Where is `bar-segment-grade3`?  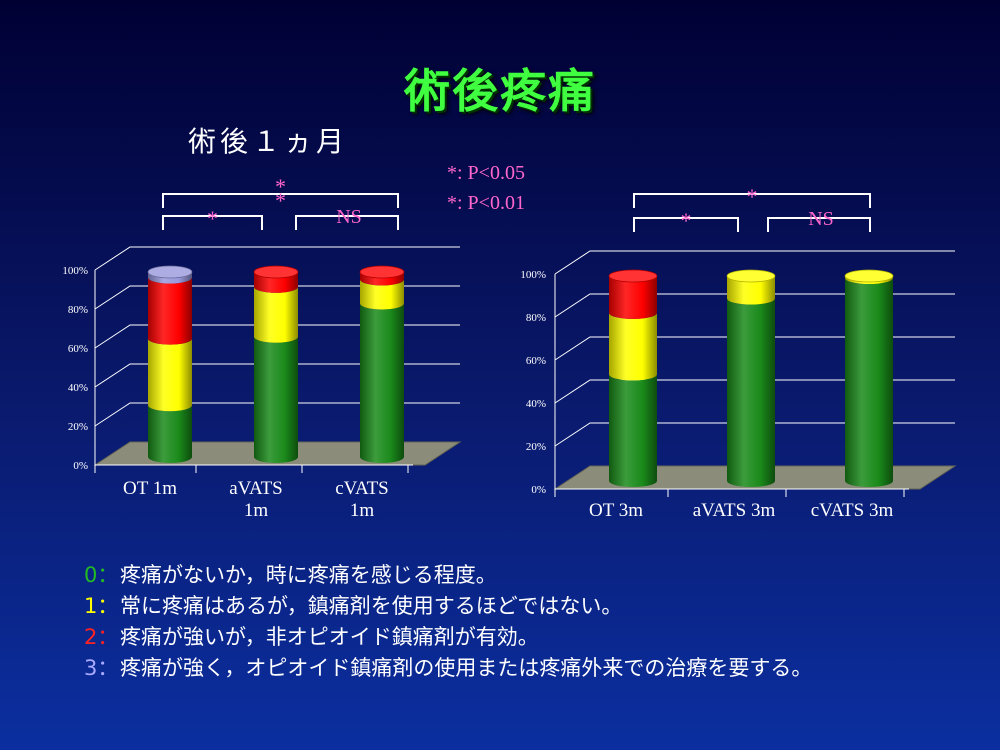 bar-segment-grade3 is located at coordinates (170, 278).